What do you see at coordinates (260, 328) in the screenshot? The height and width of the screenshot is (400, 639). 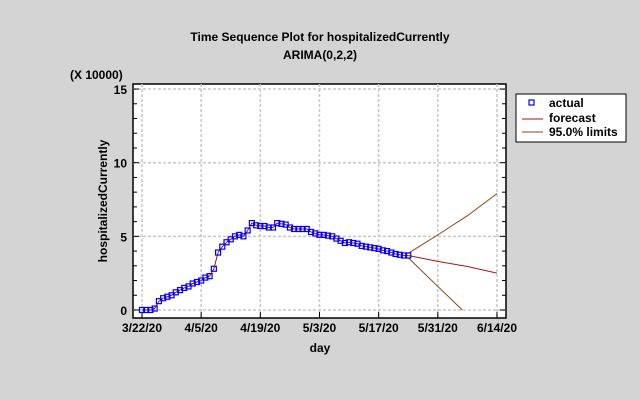 I see `x-tick-label: 4/19/20` at bounding box center [260, 328].